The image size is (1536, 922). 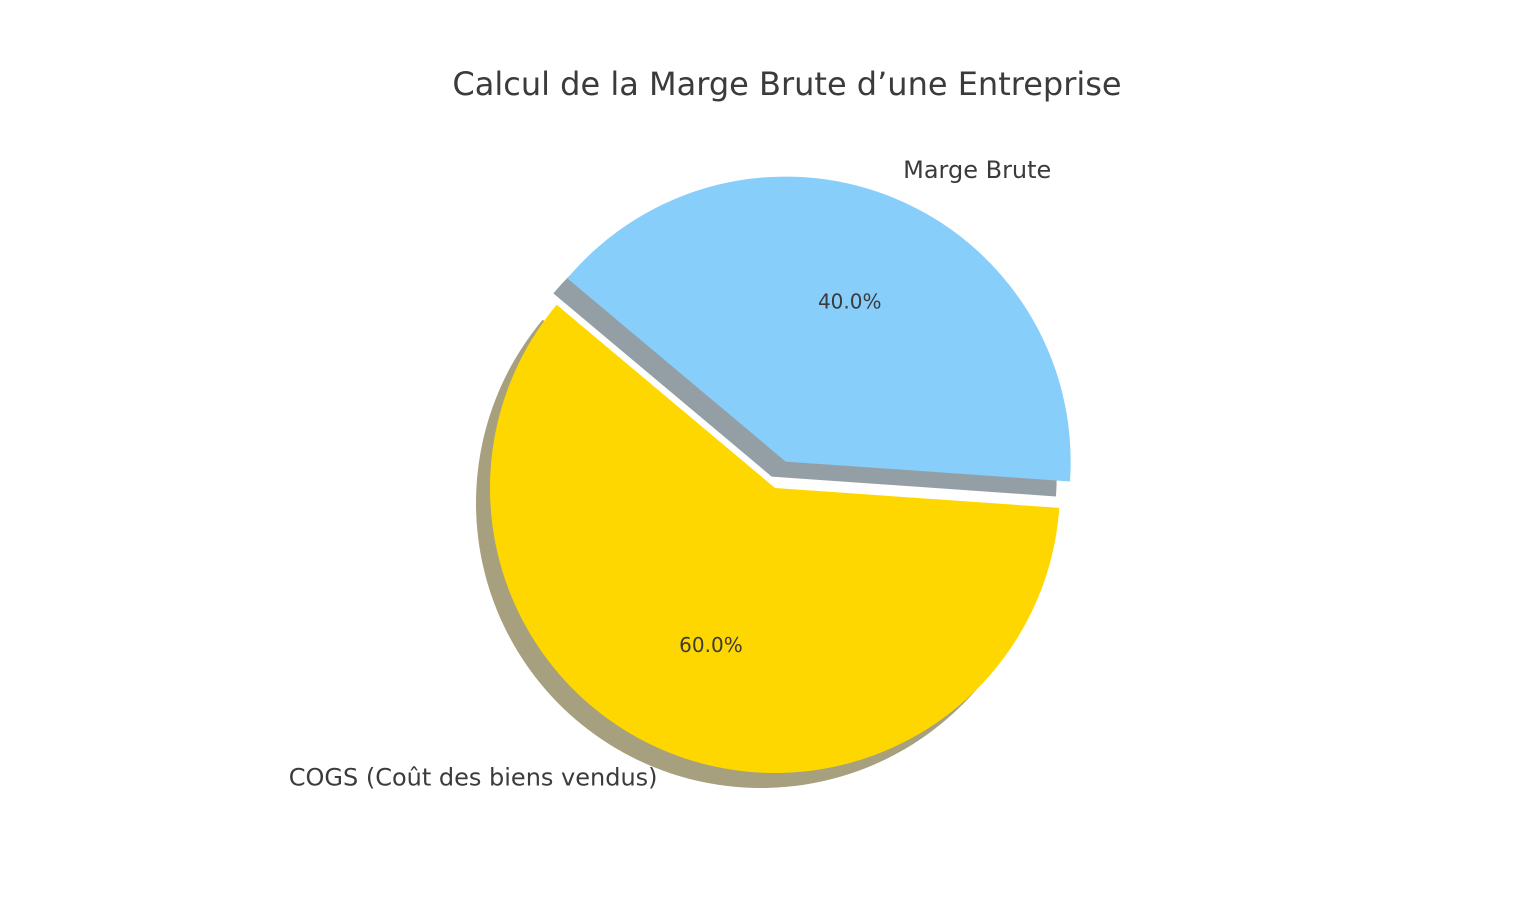 I want to click on value-label: 40.0%, so click(x=850, y=302).